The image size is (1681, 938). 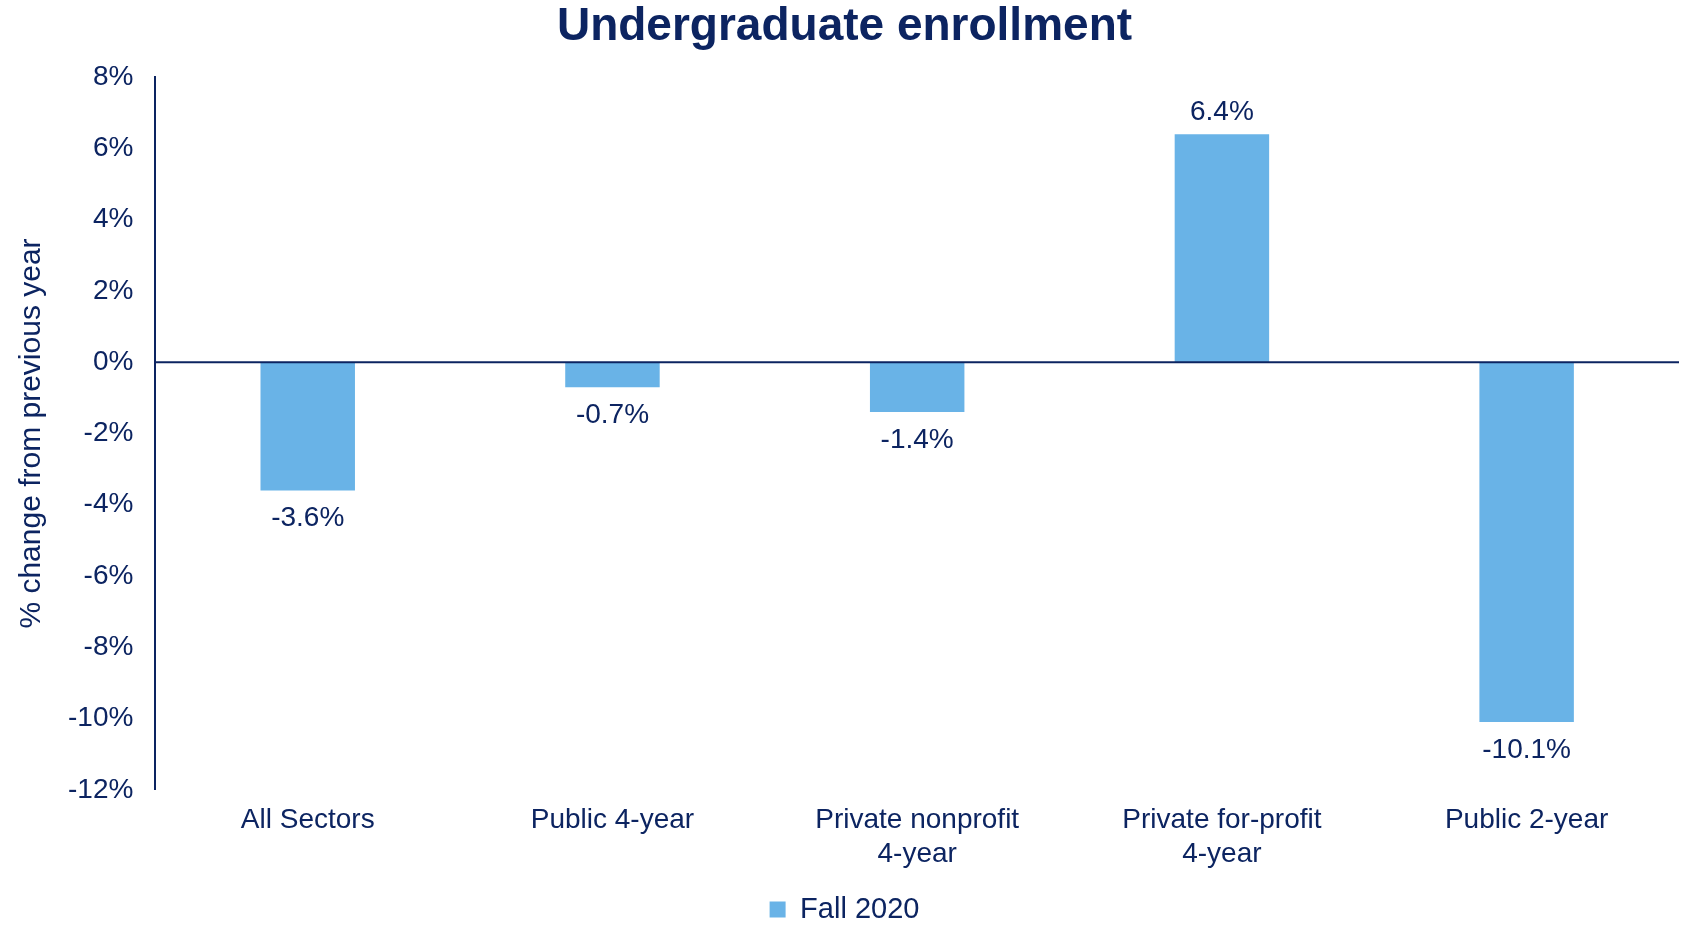 I want to click on x-tick-label: Private for-profit 4-year, so click(x=1222, y=835).